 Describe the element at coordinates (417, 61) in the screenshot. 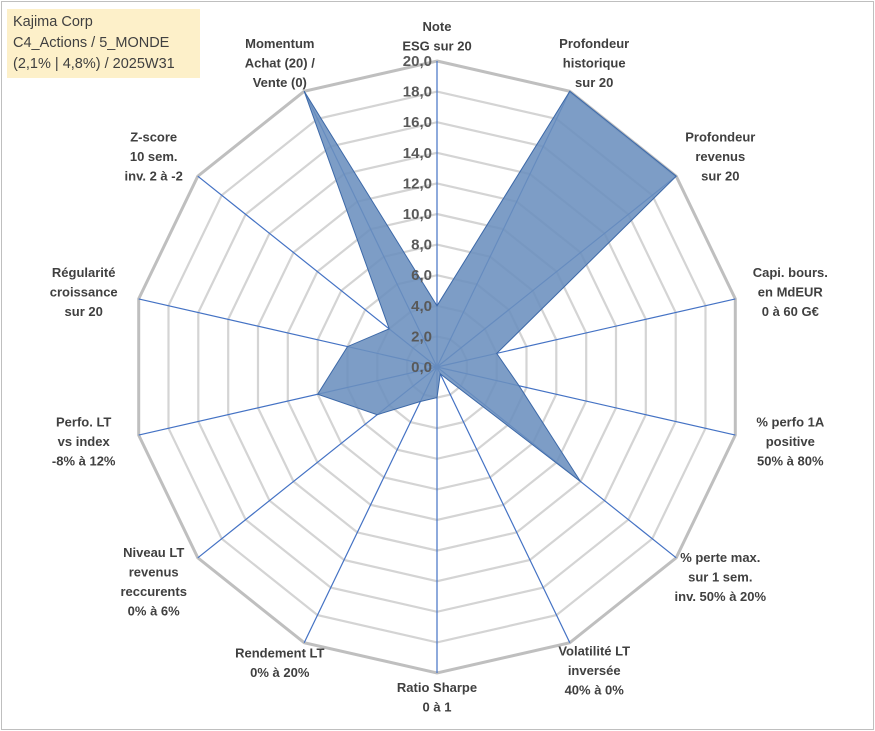

I see `tick-label: 20,0` at that location.